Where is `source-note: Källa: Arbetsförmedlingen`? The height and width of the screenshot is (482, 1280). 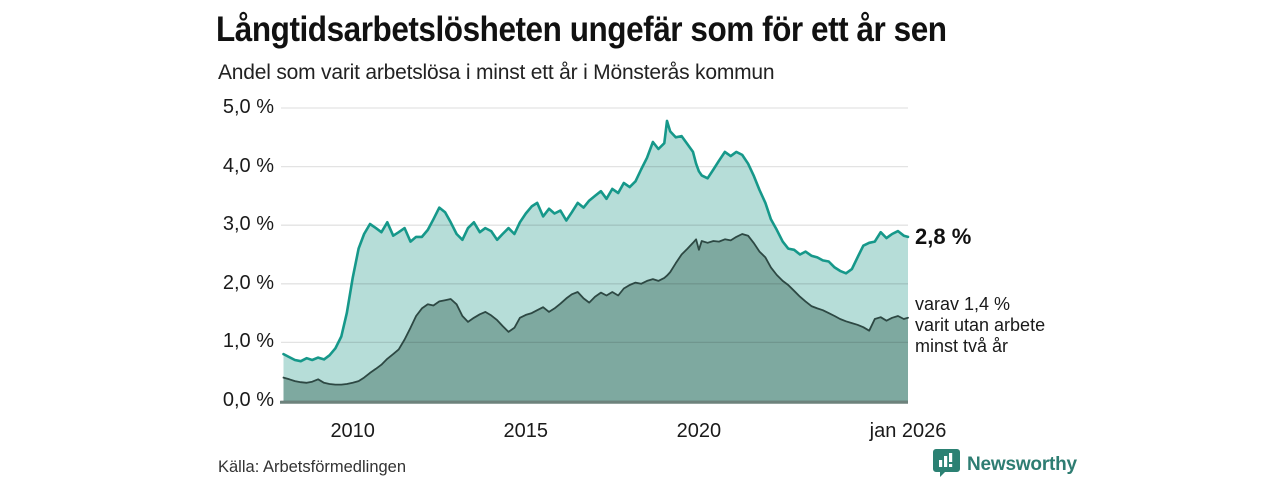 source-note: Källa: Arbetsförmedlingen is located at coordinates (312, 467).